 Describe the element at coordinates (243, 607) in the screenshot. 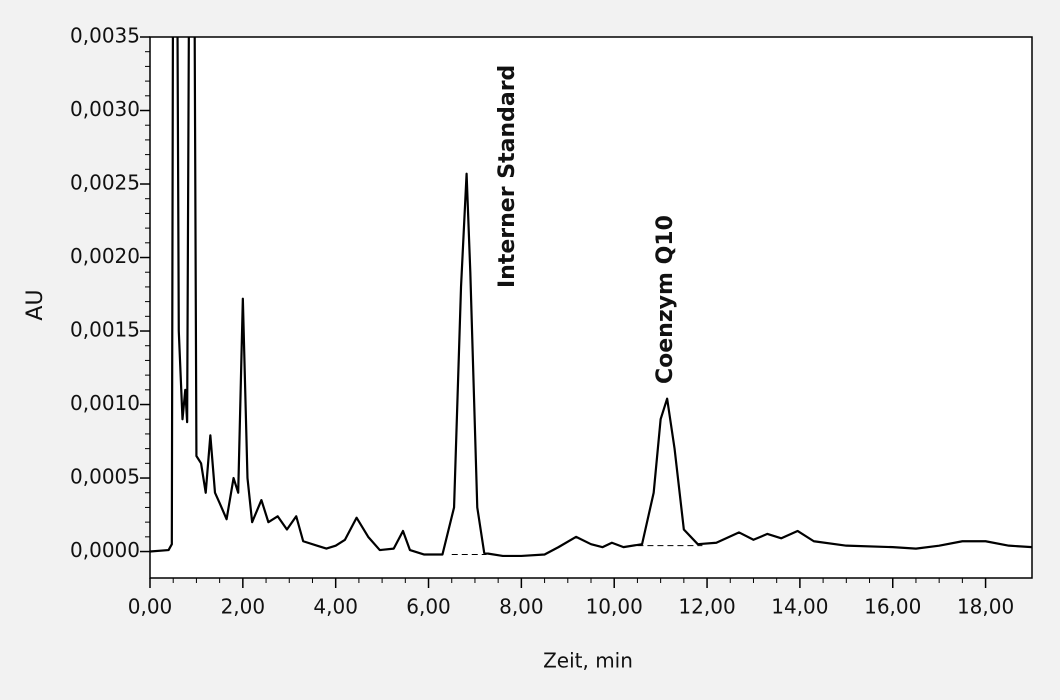

I see `x-tick-label: 2,00` at that location.